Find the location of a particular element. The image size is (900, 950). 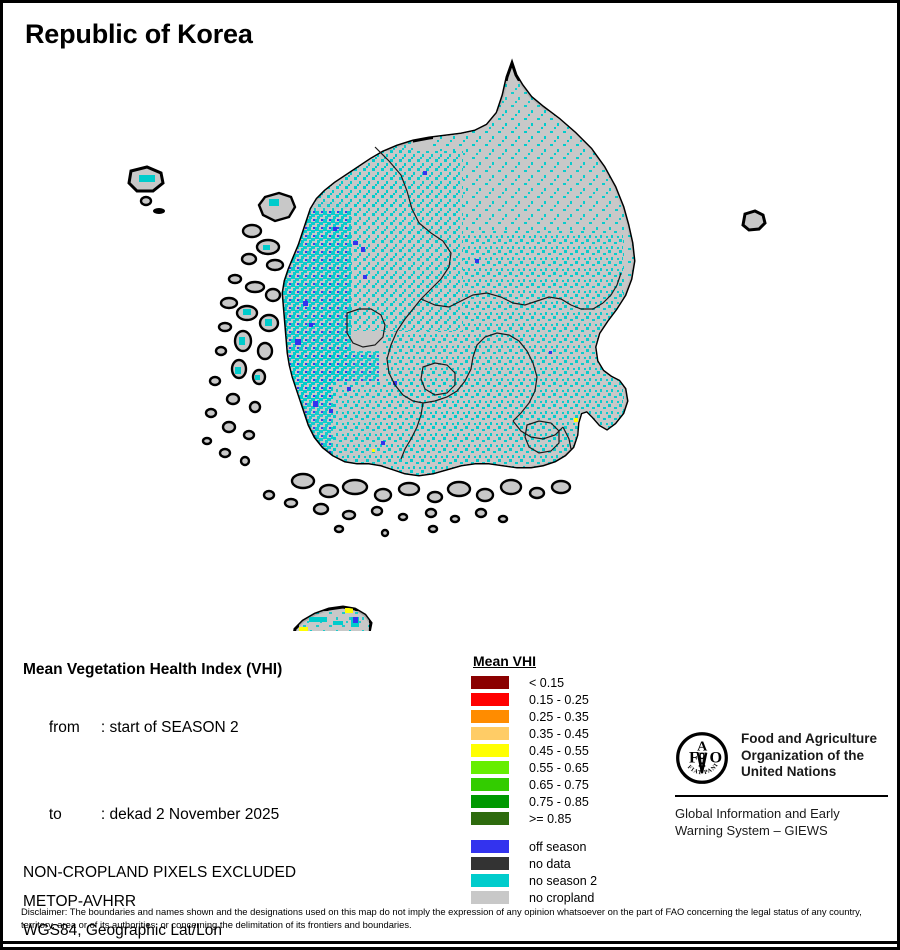

legend-class-label: 0.75 - 0.85 is located at coordinates (559, 801).